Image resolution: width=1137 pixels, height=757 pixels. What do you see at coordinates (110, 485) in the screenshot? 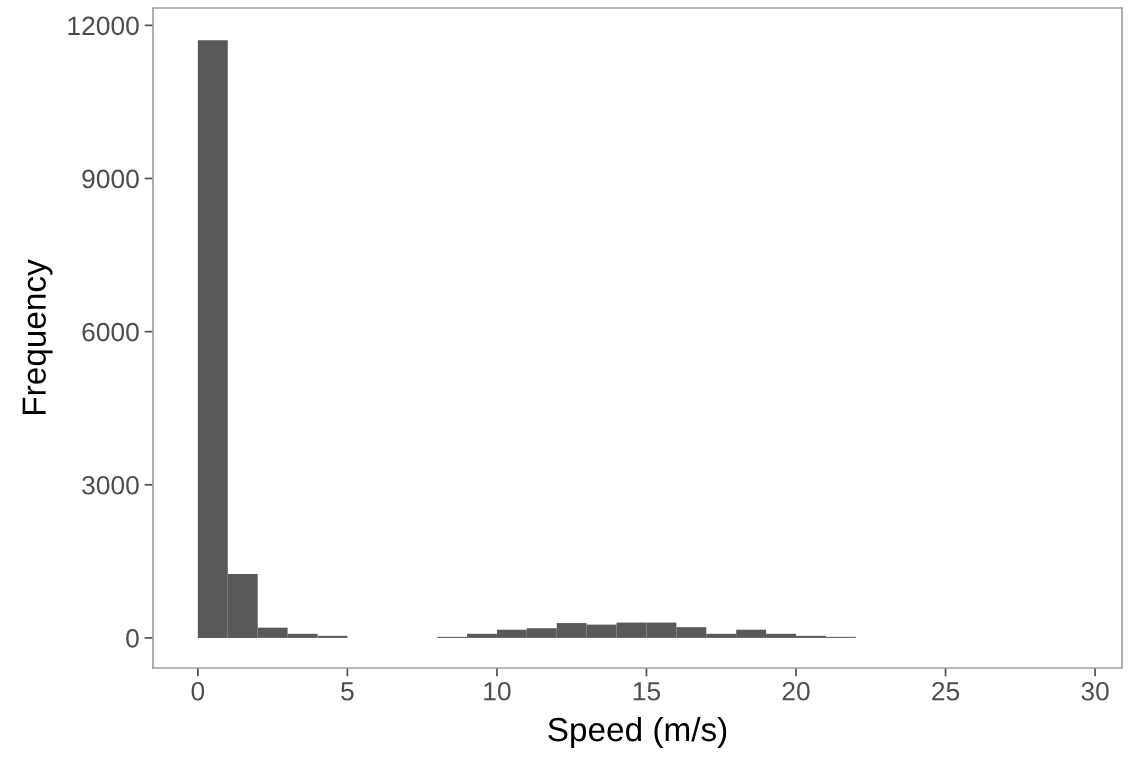
I see `y-tick-label: 3000` at bounding box center [110, 485].